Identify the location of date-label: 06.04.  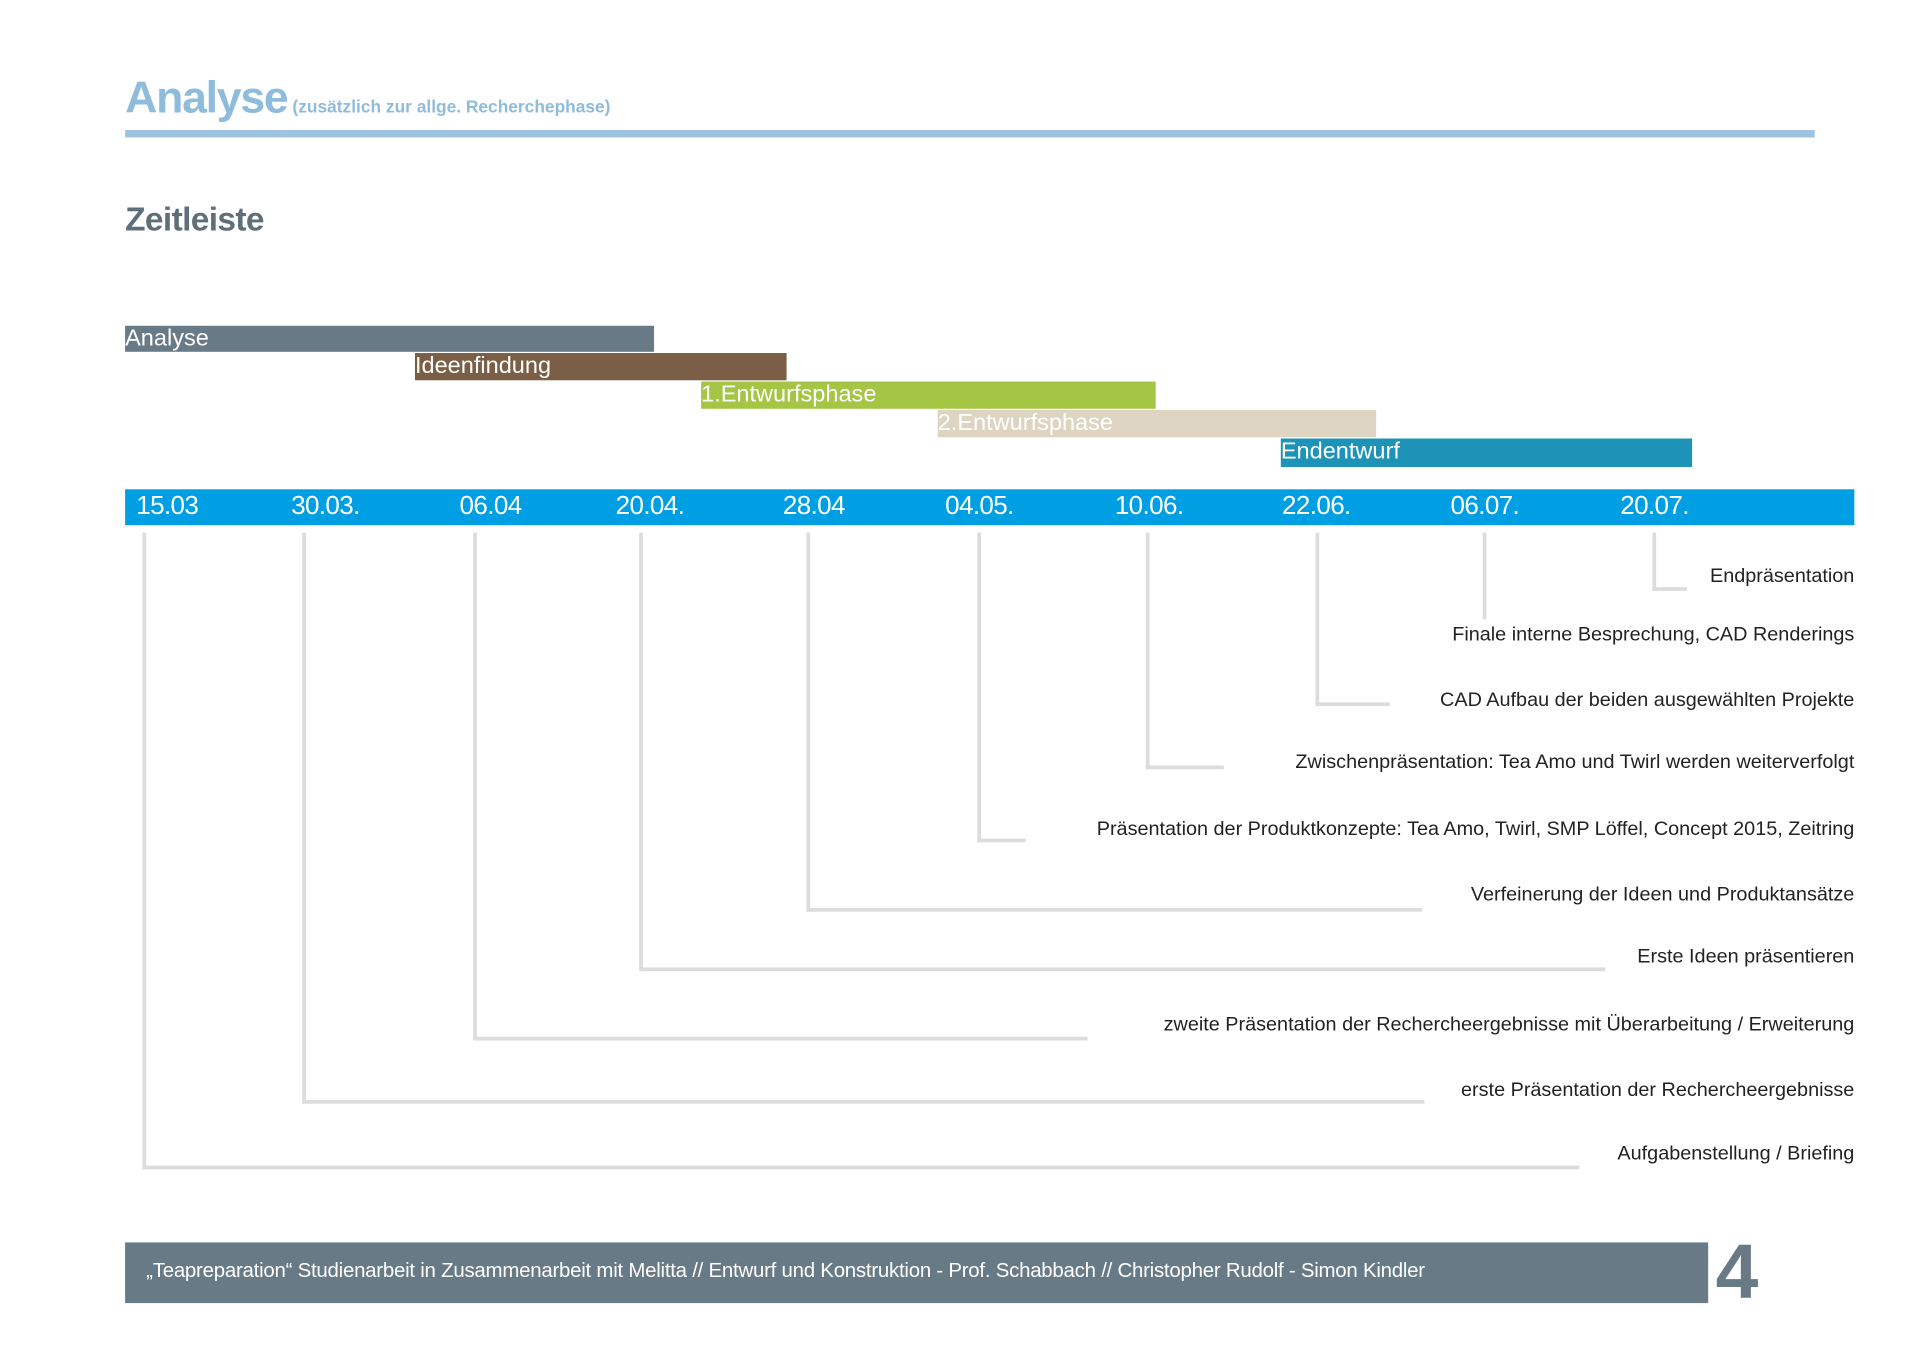
(491, 506).